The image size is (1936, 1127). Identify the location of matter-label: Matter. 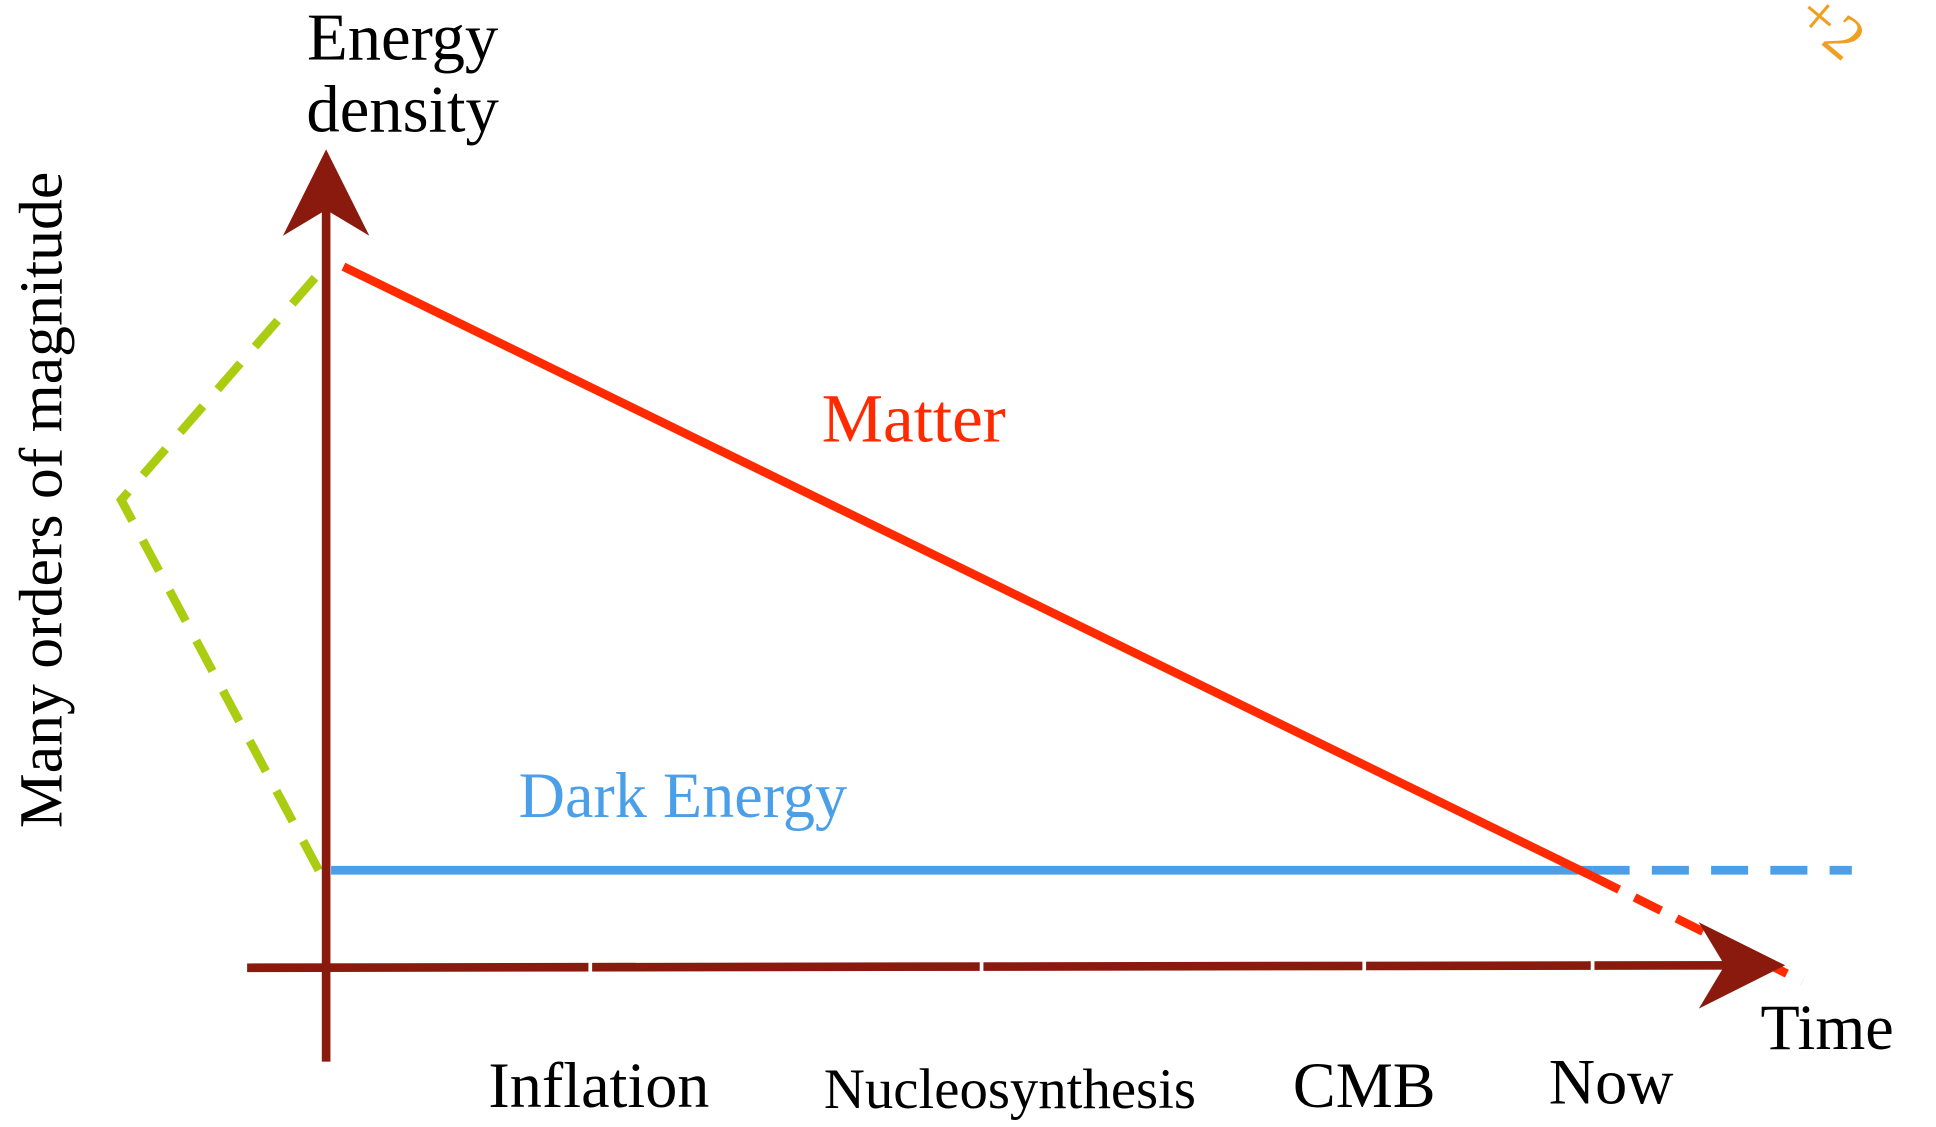
(914, 418).